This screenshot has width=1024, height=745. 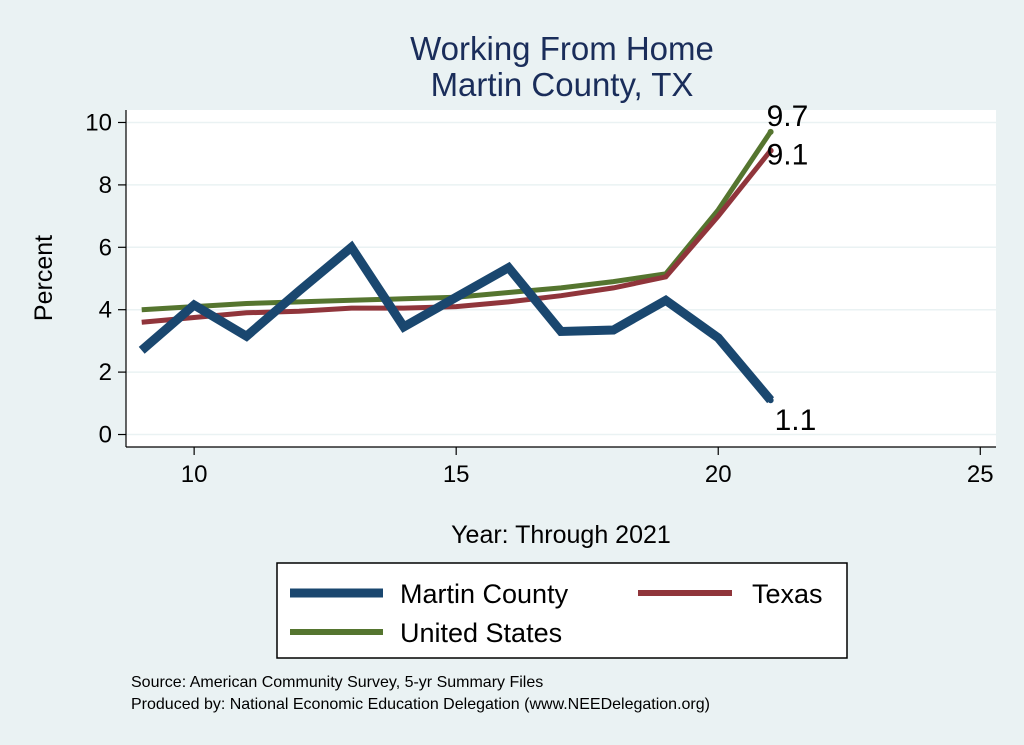 What do you see at coordinates (788, 155) in the screenshot?
I see `end-label-texas: 9.1` at bounding box center [788, 155].